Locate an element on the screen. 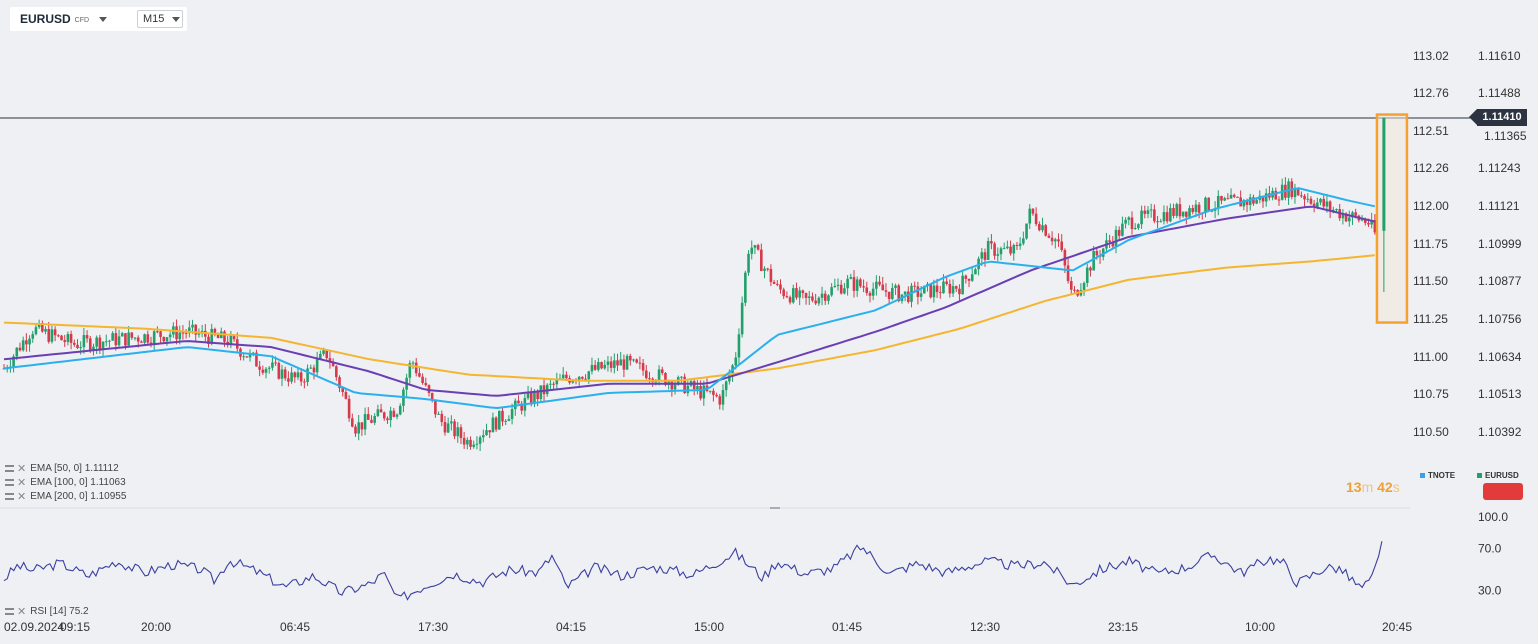 This screenshot has width=1538, height=644. timeframe-selector: M15 is located at coordinates (160, 19).